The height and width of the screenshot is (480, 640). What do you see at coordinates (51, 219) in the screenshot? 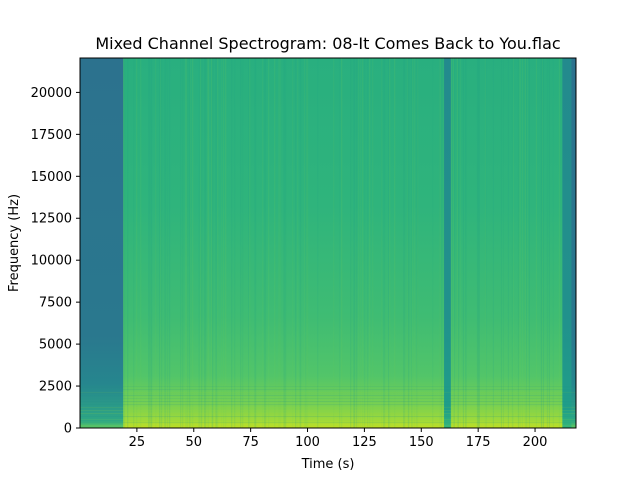
I see `y-tick-label: 12500` at bounding box center [51, 219].